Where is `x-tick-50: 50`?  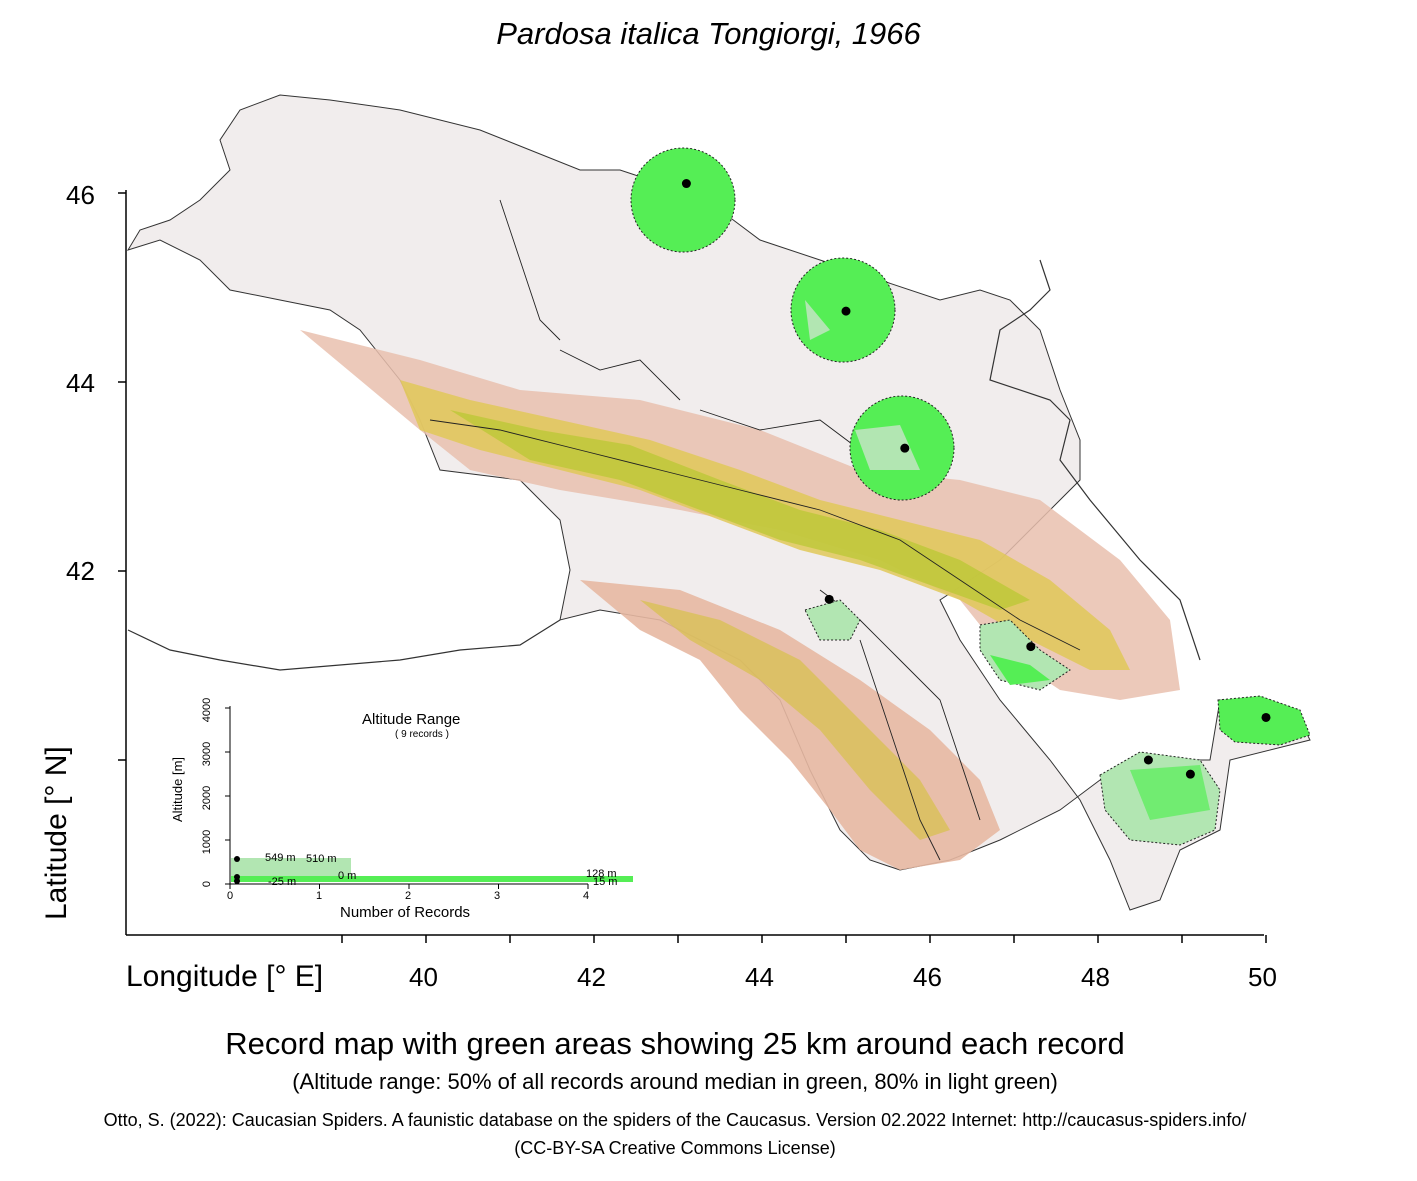 x-tick-50: 50 is located at coordinates (1262, 977).